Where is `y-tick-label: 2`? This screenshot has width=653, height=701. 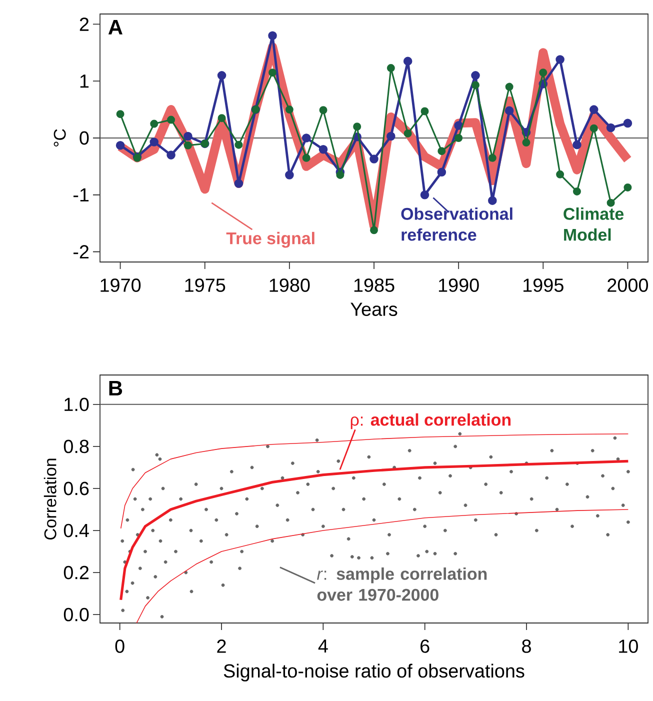
y-tick-label: 2 is located at coordinates (84, 24).